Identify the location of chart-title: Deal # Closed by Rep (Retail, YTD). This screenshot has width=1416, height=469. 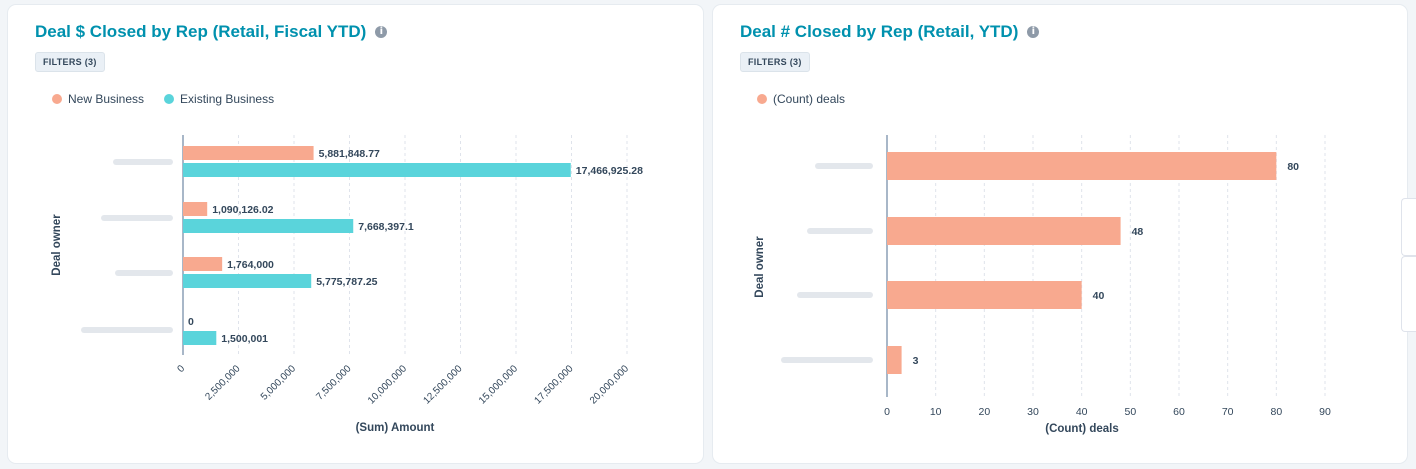
(879, 31).